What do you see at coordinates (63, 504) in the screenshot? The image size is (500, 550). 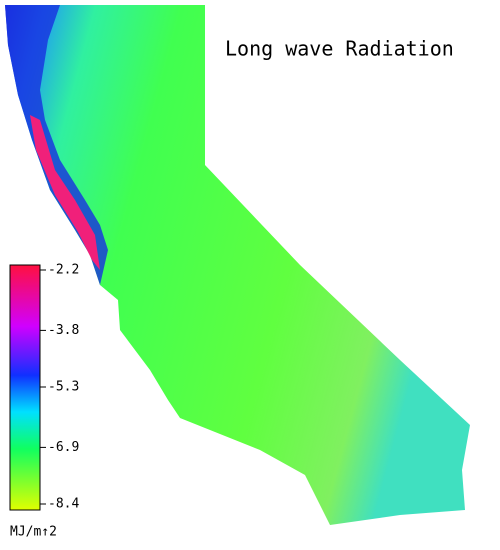 I see `tick-label: -8.4` at bounding box center [63, 504].